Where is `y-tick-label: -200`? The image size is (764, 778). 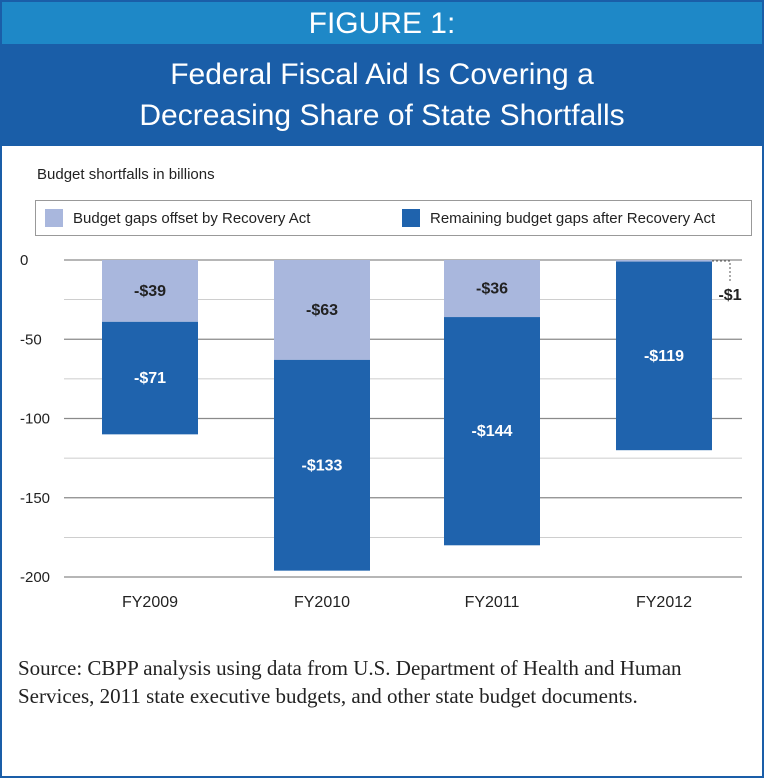
y-tick-label: -200 is located at coordinates (35, 577).